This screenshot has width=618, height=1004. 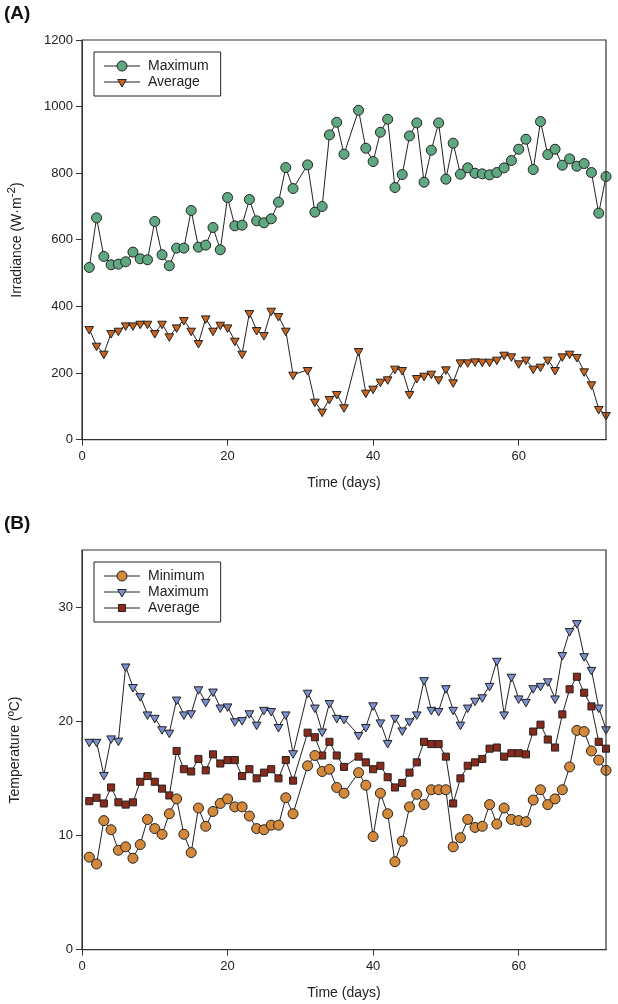 What do you see at coordinates (14, 750) in the screenshot?
I see `y-axis-title: Temperature (ºC)` at bounding box center [14, 750].